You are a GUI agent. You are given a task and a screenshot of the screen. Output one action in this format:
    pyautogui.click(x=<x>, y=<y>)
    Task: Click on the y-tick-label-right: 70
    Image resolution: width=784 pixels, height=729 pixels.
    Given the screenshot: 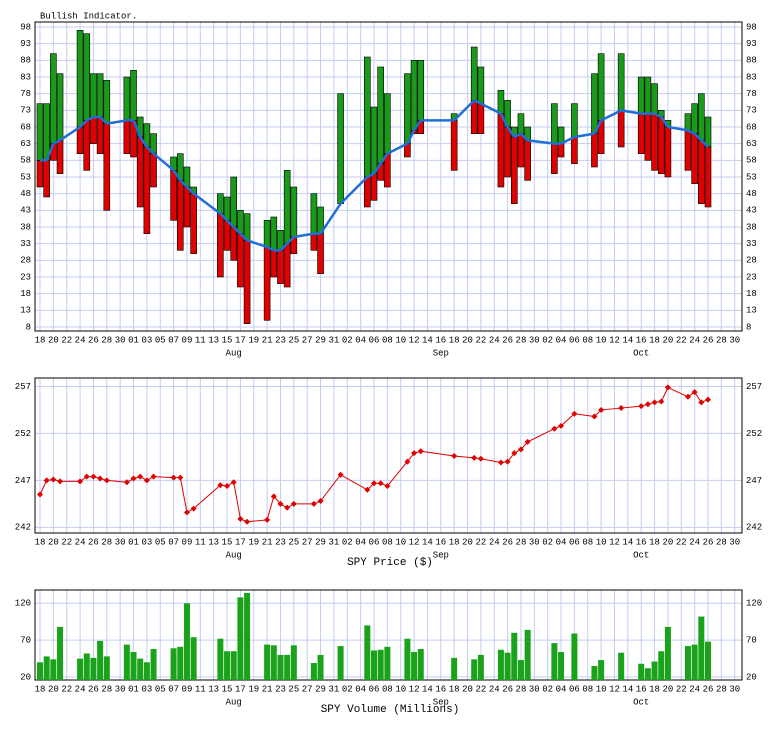 What is the action you would take?
    pyautogui.click(x=751, y=641)
    